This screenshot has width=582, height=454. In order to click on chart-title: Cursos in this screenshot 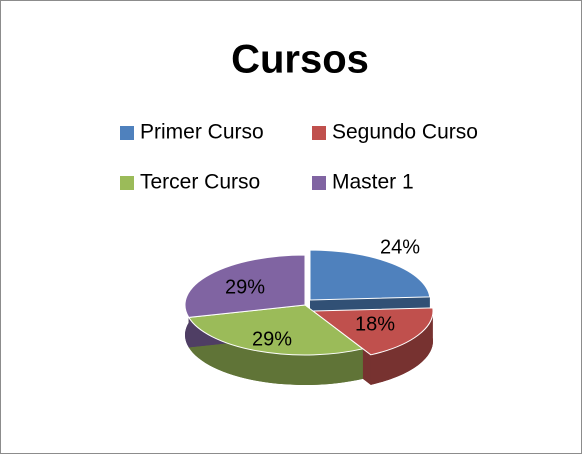, I will do `click(300, 60)`.